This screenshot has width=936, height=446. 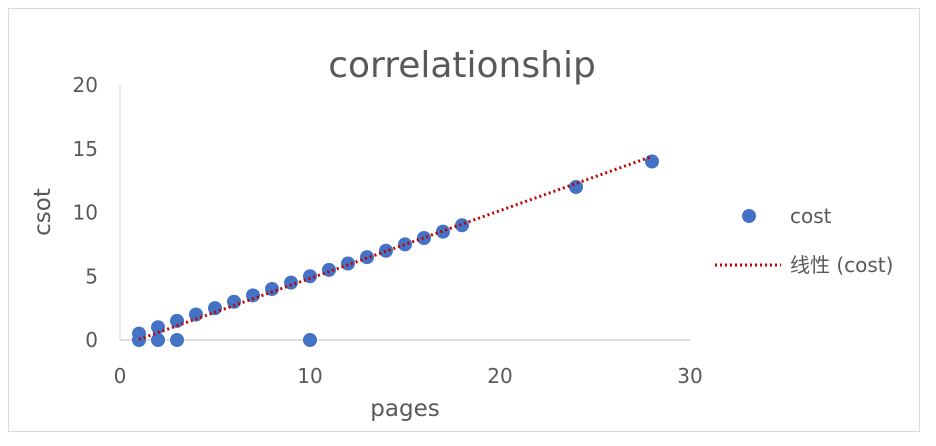 I want to click on y-axis-title: csot, so click(x=43, y=212).